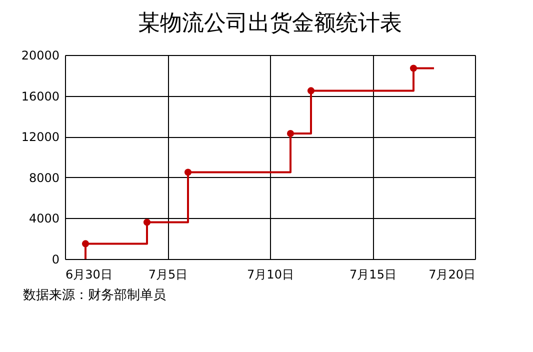 This screenshot has width=533, height=352. Describe the element at coordinates (44, 219) in the screenshot. I see `y-tick-label: 4000` at that location.